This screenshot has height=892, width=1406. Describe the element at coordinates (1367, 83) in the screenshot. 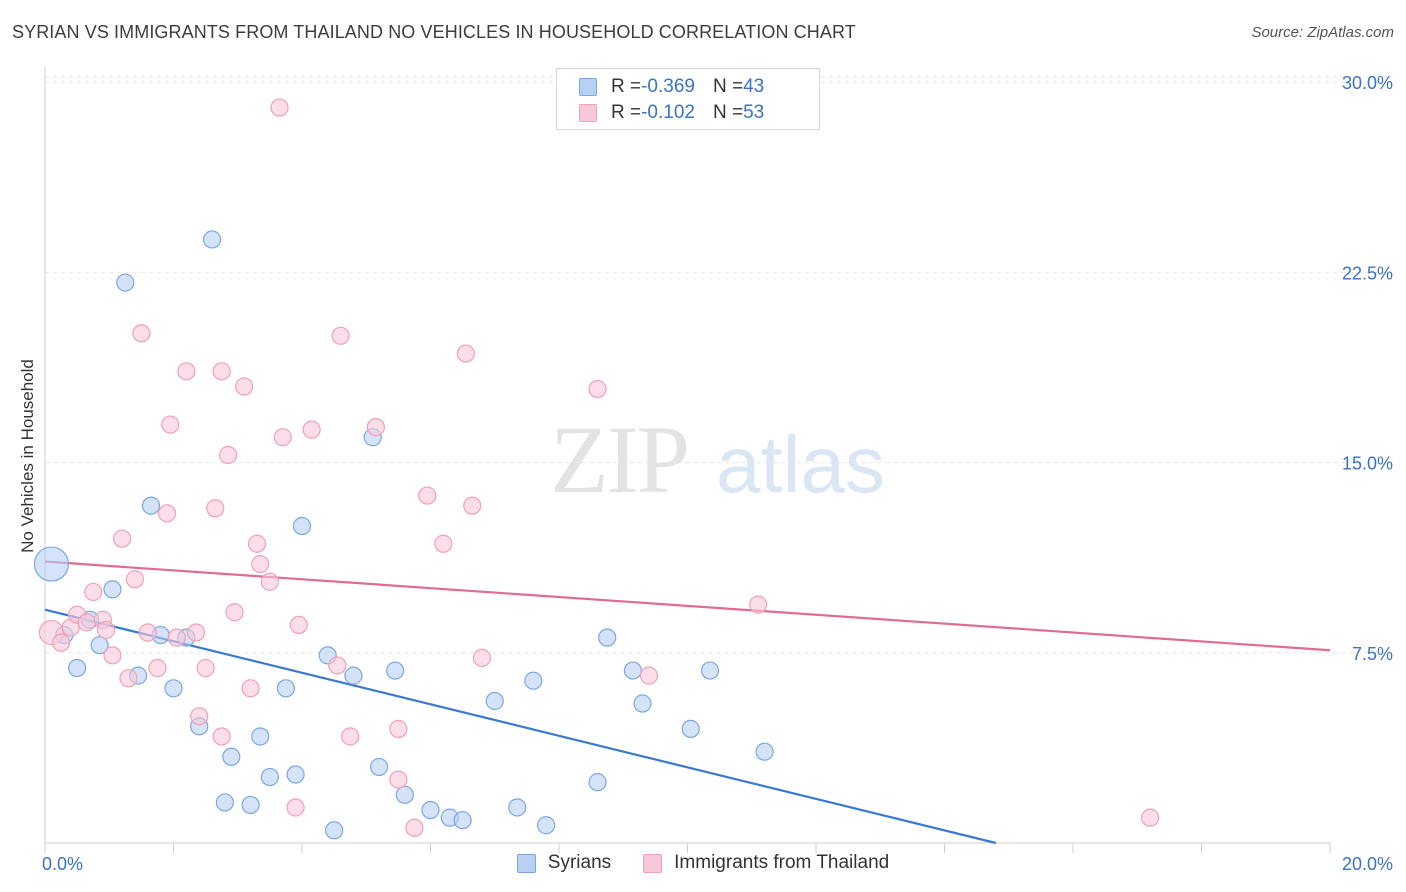

I see `y-tick-label: 30.0%` at that location.